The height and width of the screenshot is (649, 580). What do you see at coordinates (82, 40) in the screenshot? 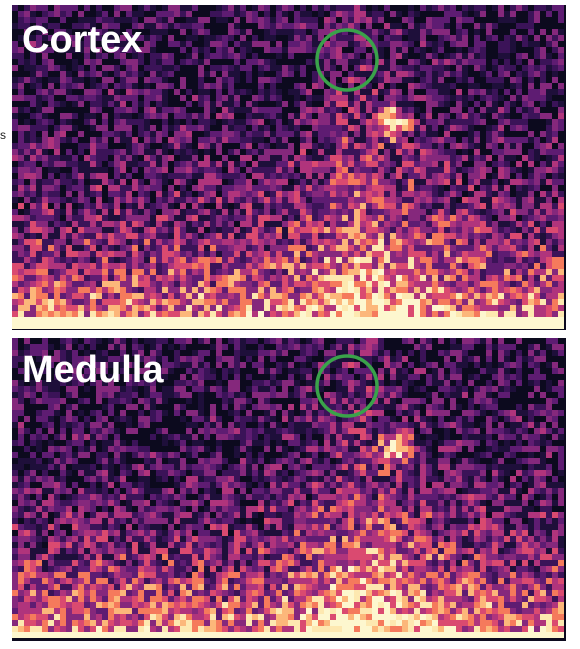
I see `panel-label: Cortex` at bounding box center [82, 40].